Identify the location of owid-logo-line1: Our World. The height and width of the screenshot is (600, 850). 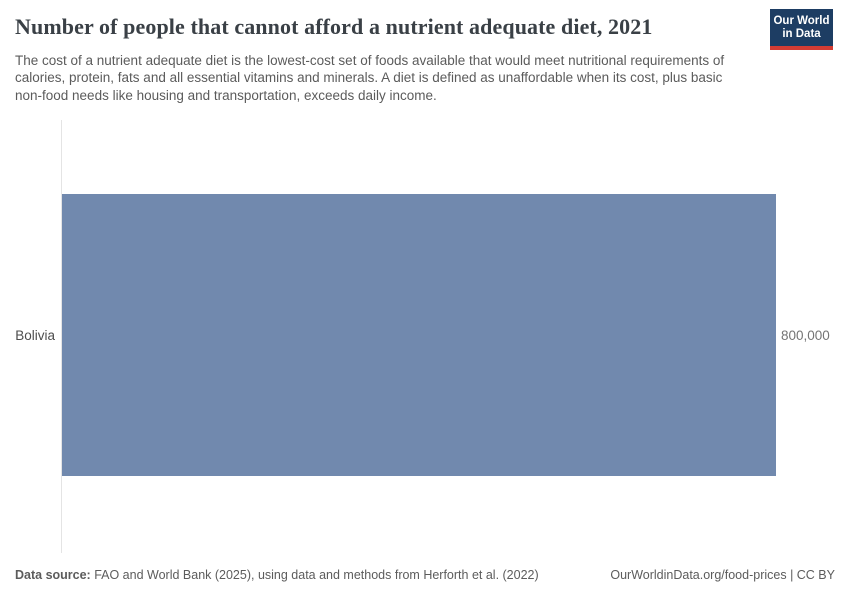
(801, 21).